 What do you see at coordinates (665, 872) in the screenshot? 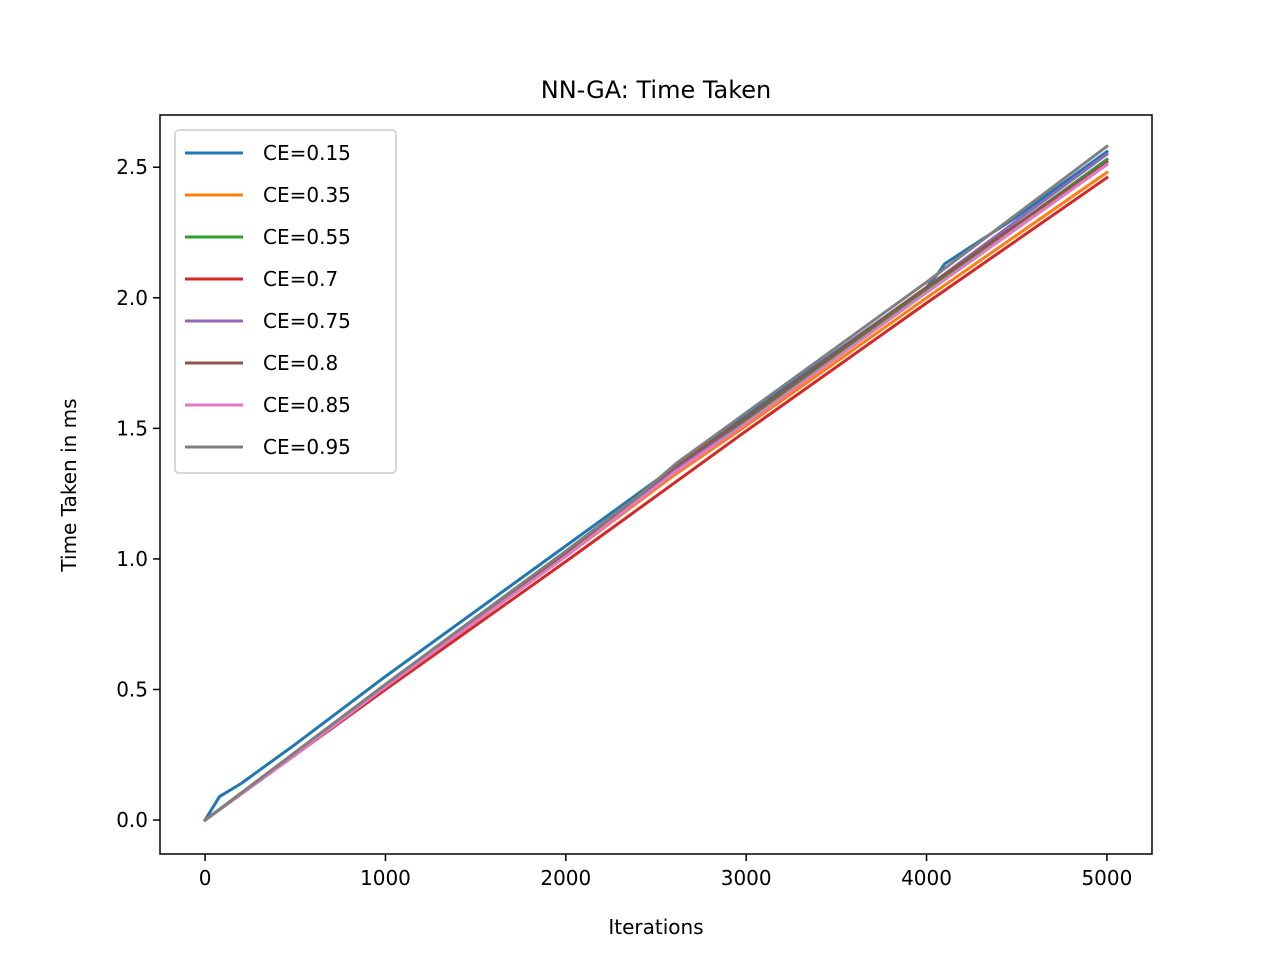
I see `x-axis: 0 1000 2000 3000 4000 5000` at bounding box center [665, 872].